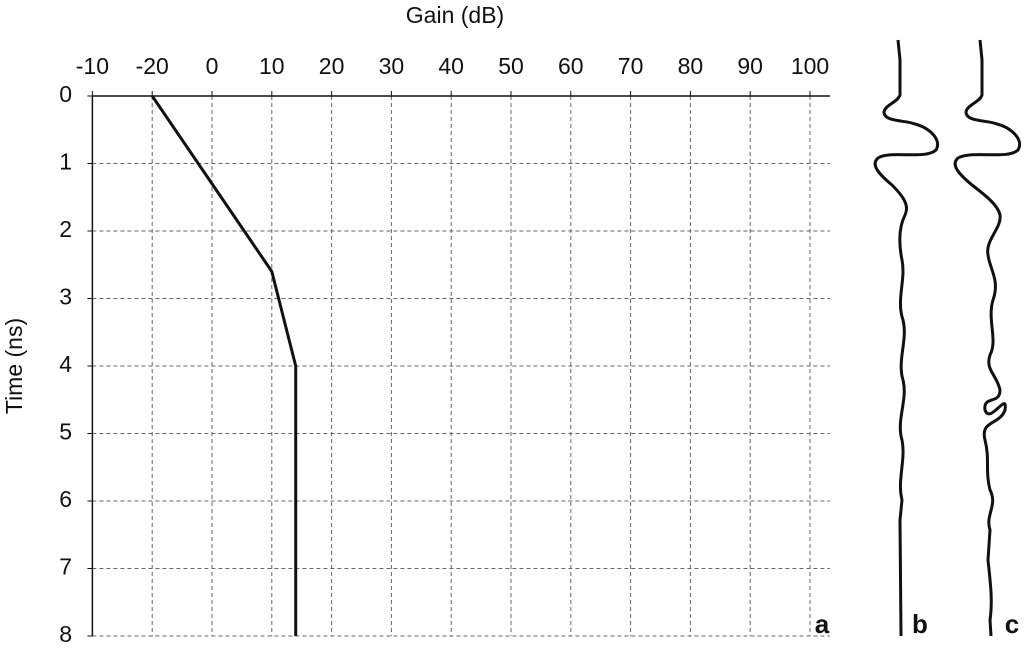 This screenshot has width=1024, height=653. I want to click on x-tick-label: 30, so click(392, 66).